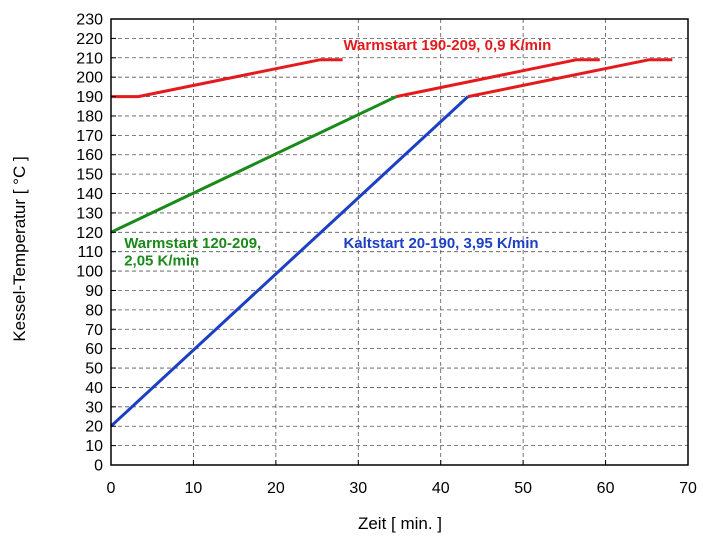  I want to click on y-tick-label: 20, so click(94, 427).